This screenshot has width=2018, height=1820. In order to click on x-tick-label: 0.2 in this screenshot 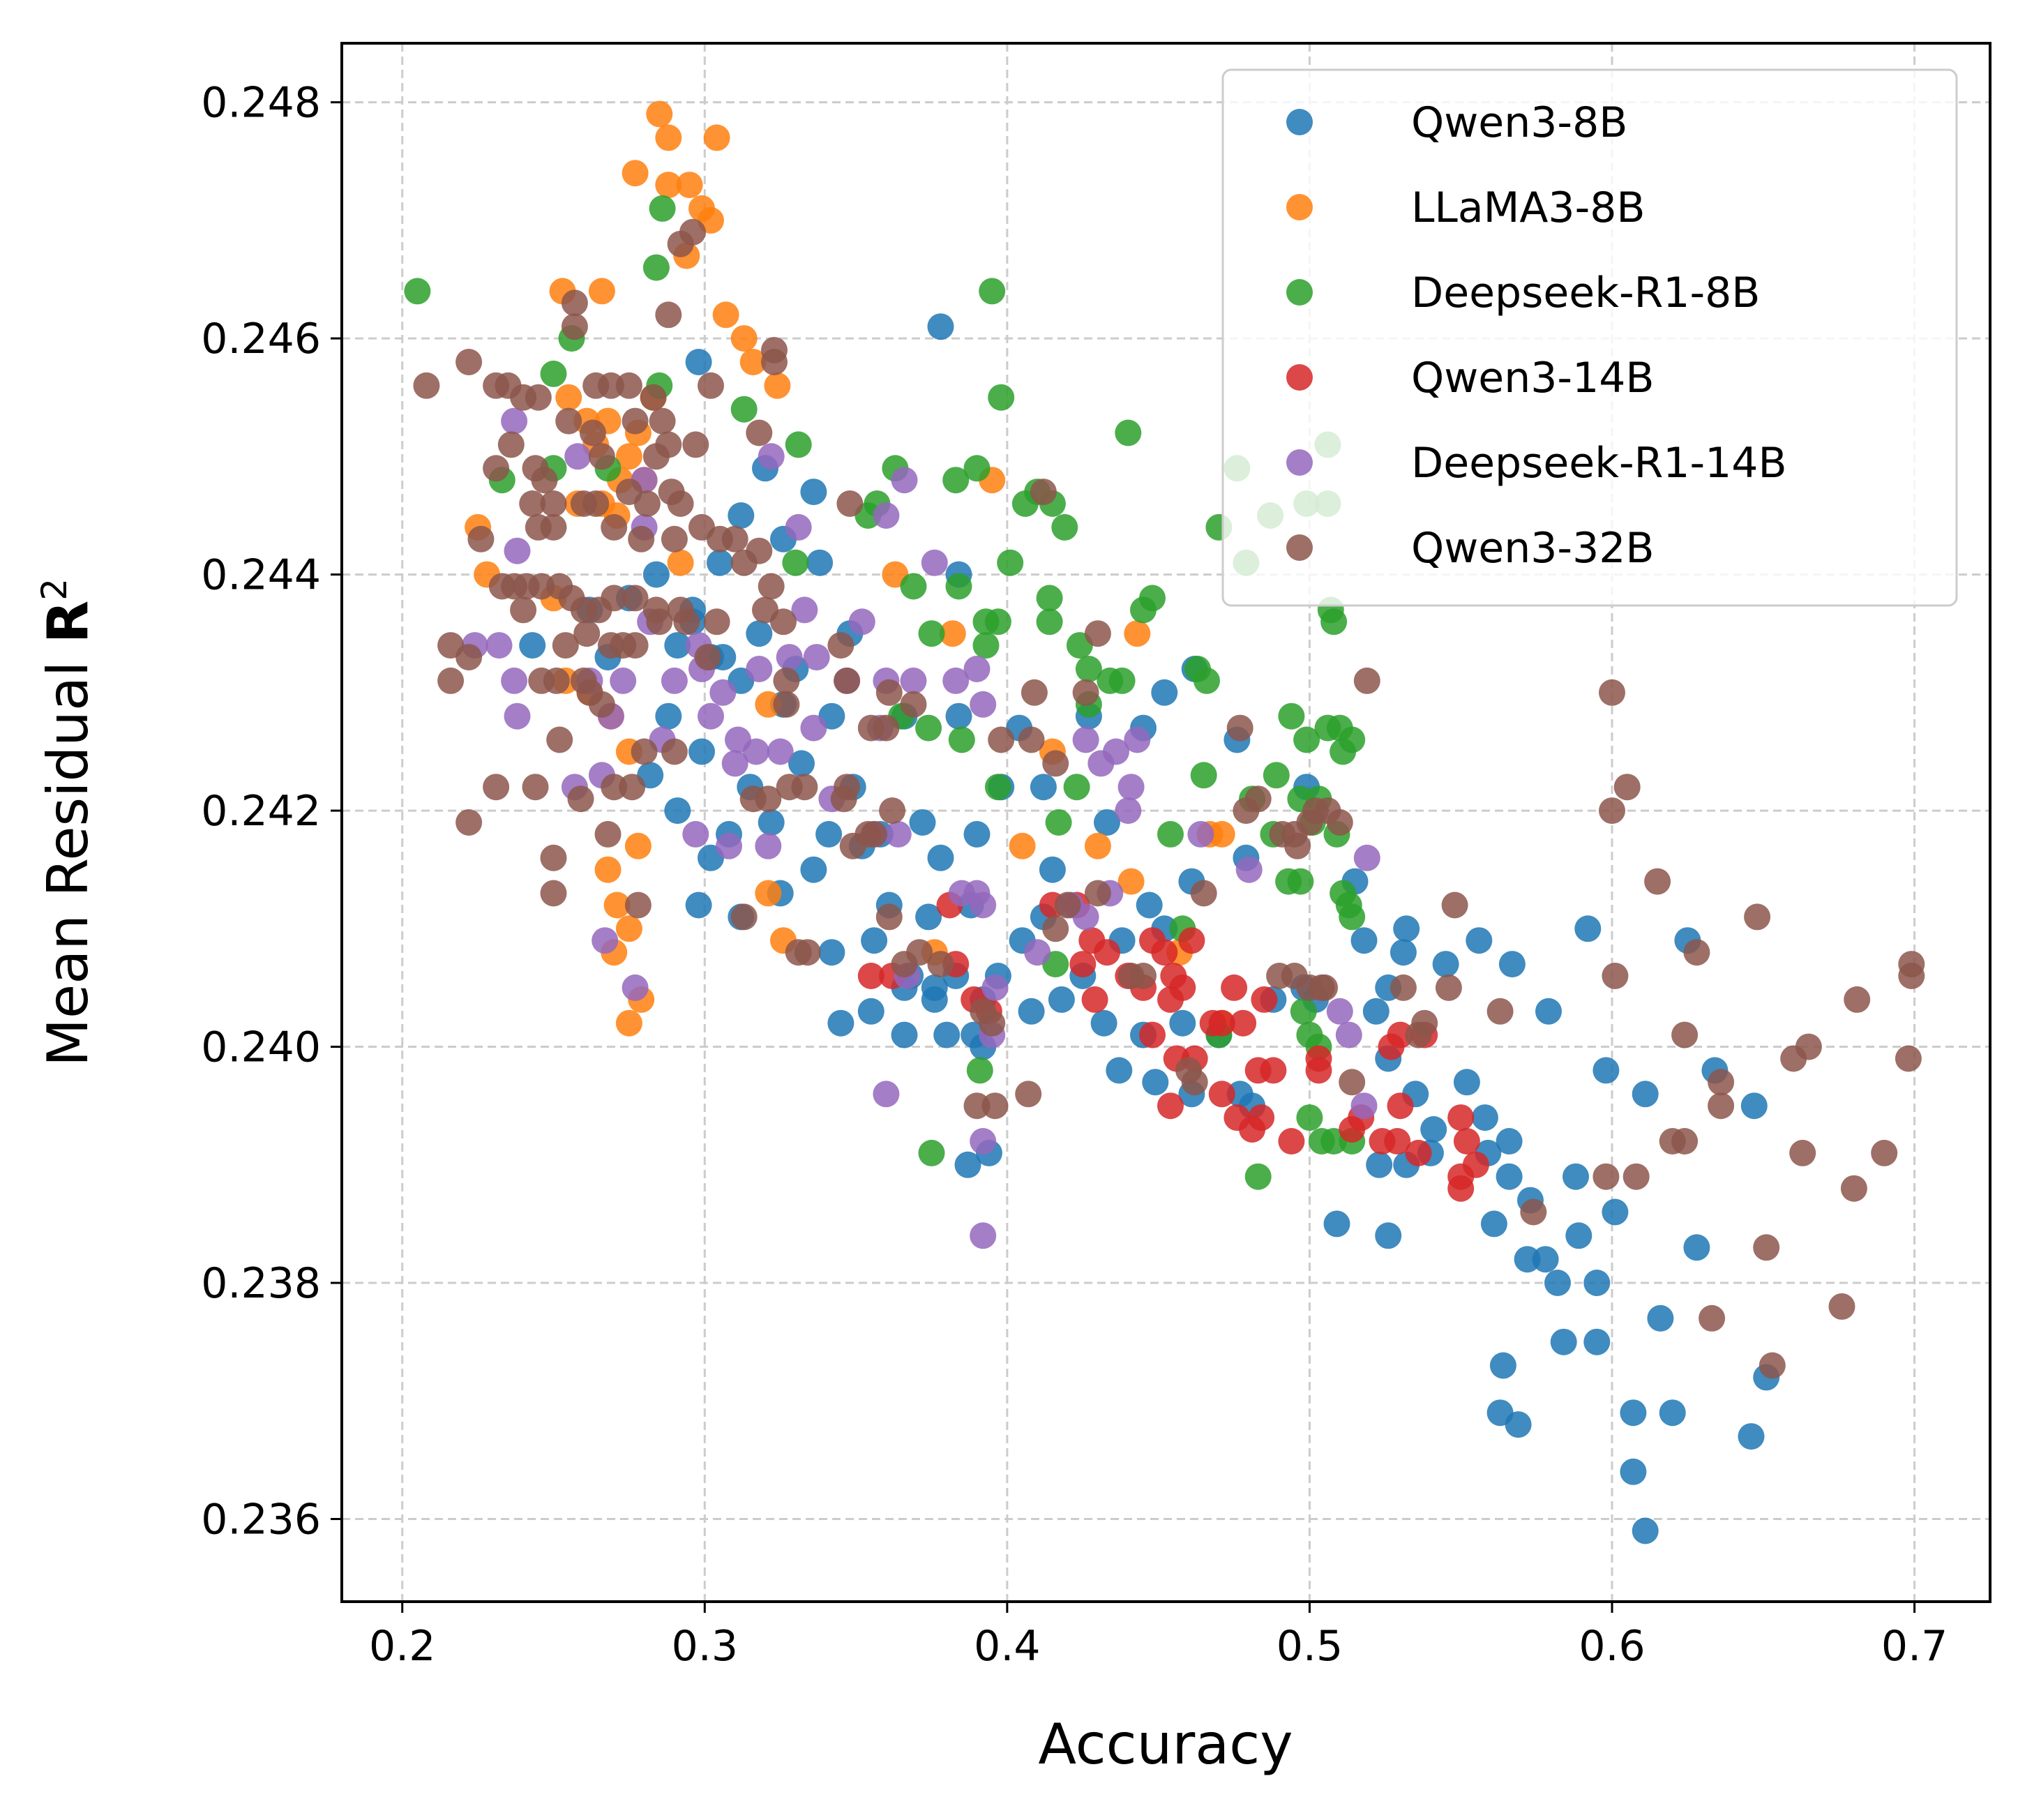, I will do `click(402, 1646)`.